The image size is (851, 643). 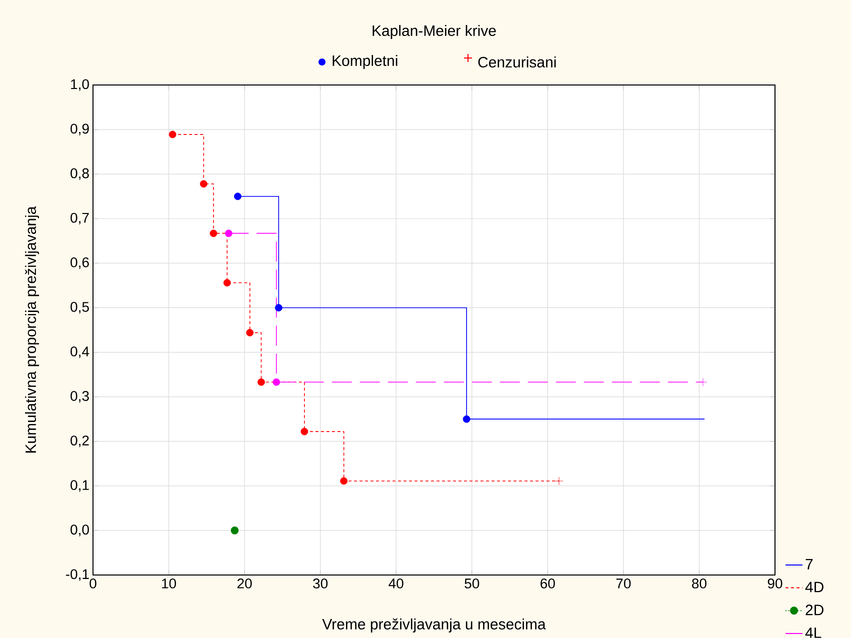 I want to click on x-tick-label: 60, so click(x=547, y=583).